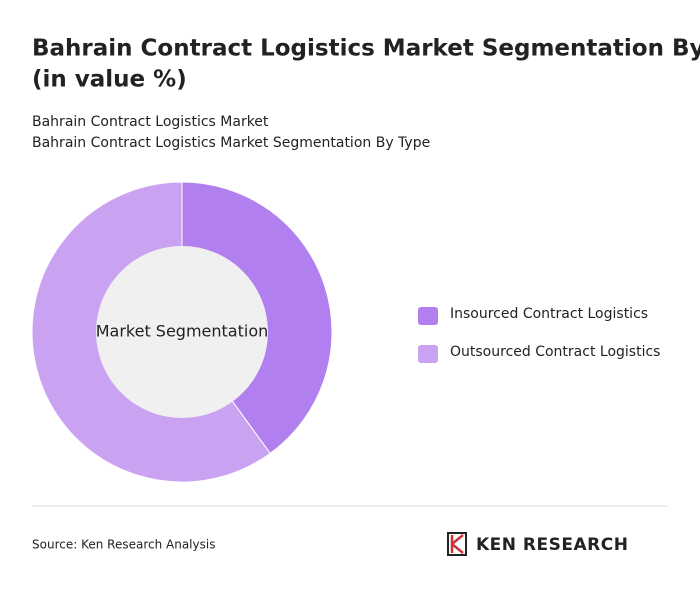 The width and height of the screenshot is (700, 595). I want to click on legend-label: Insourced Contract Logistics, so click(549, 314).